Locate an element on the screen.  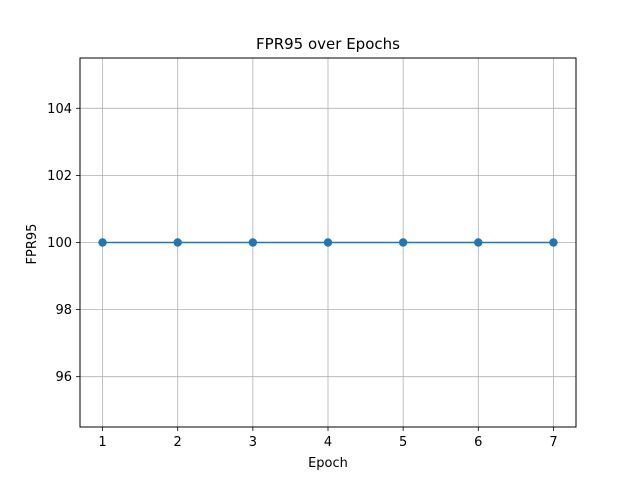
y-axis-ticks: 96 98 100 102 104 is located at coordinates (63, 243).